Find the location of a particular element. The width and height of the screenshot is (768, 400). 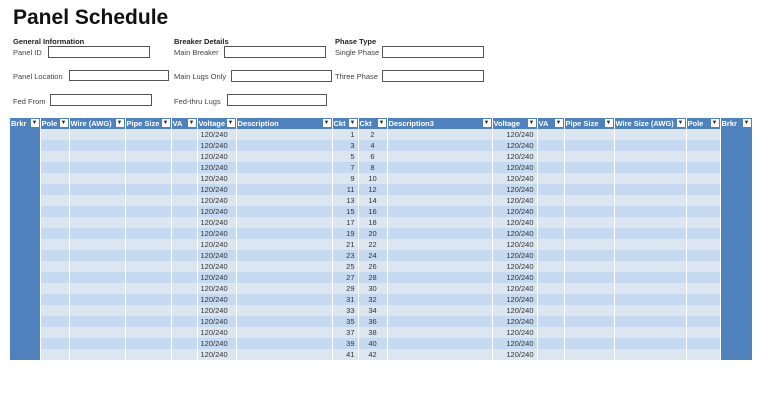

column-header: Description ▼ is located at coordinates (284, 123).